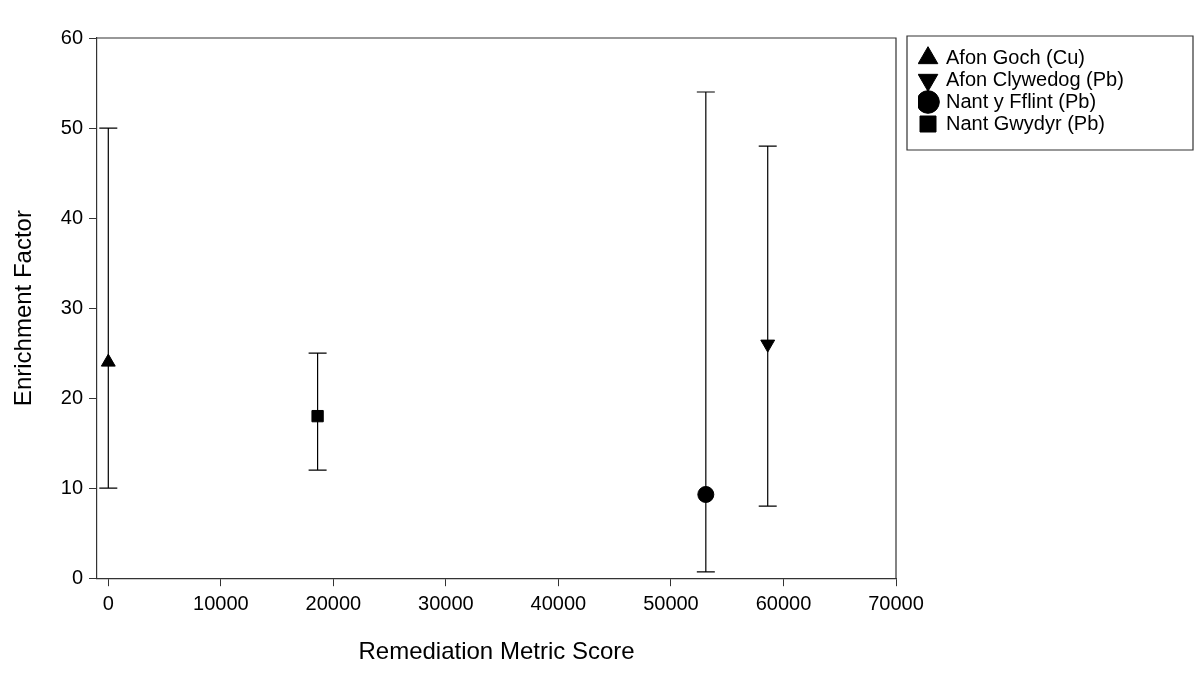 Image resolution: width=1198 pixels, height=687 pixels. What do you see at coordinates (558, 602) in the screenshot?
I see `x-tick-label: 40000` at bounding box center [558, 602].